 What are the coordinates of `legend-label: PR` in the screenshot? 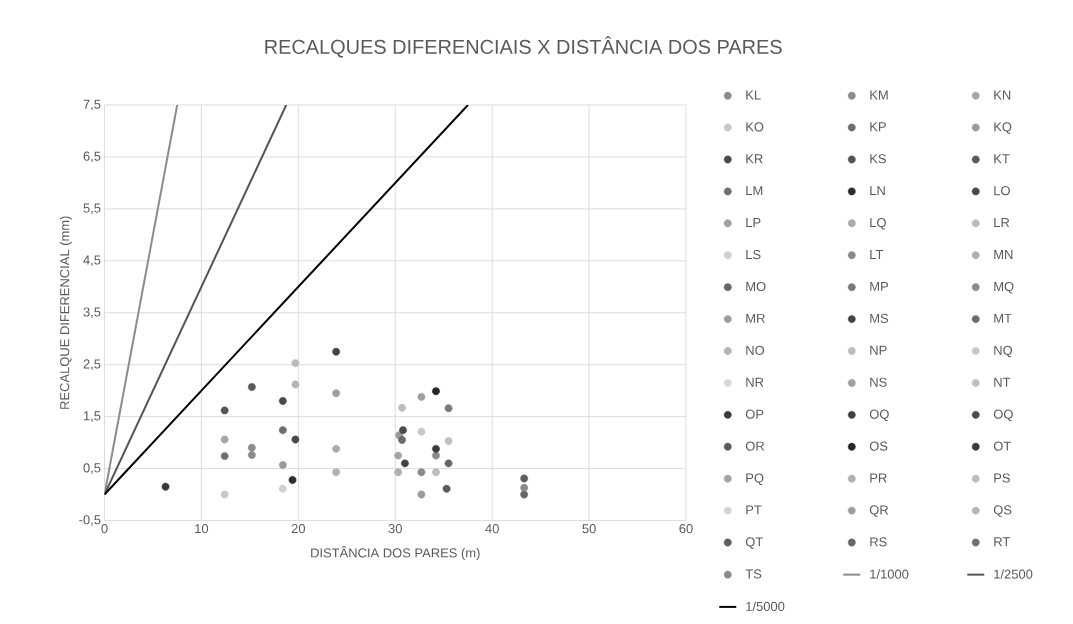 It's located at (878, 478).